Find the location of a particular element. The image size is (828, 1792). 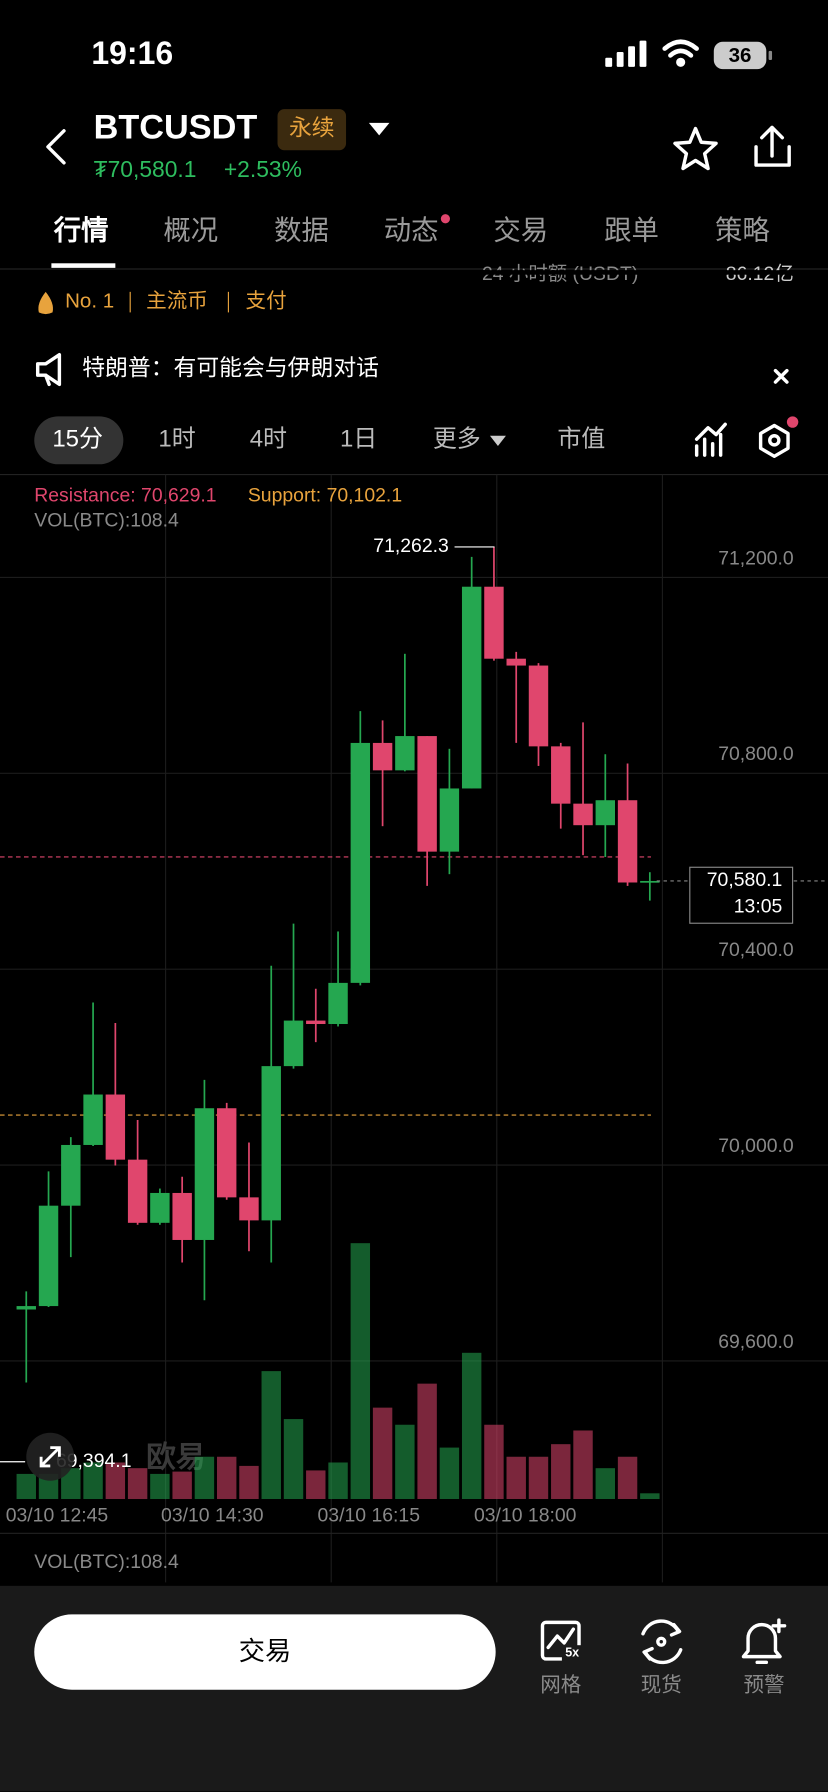

close-news is located at coordinates (781, 376).